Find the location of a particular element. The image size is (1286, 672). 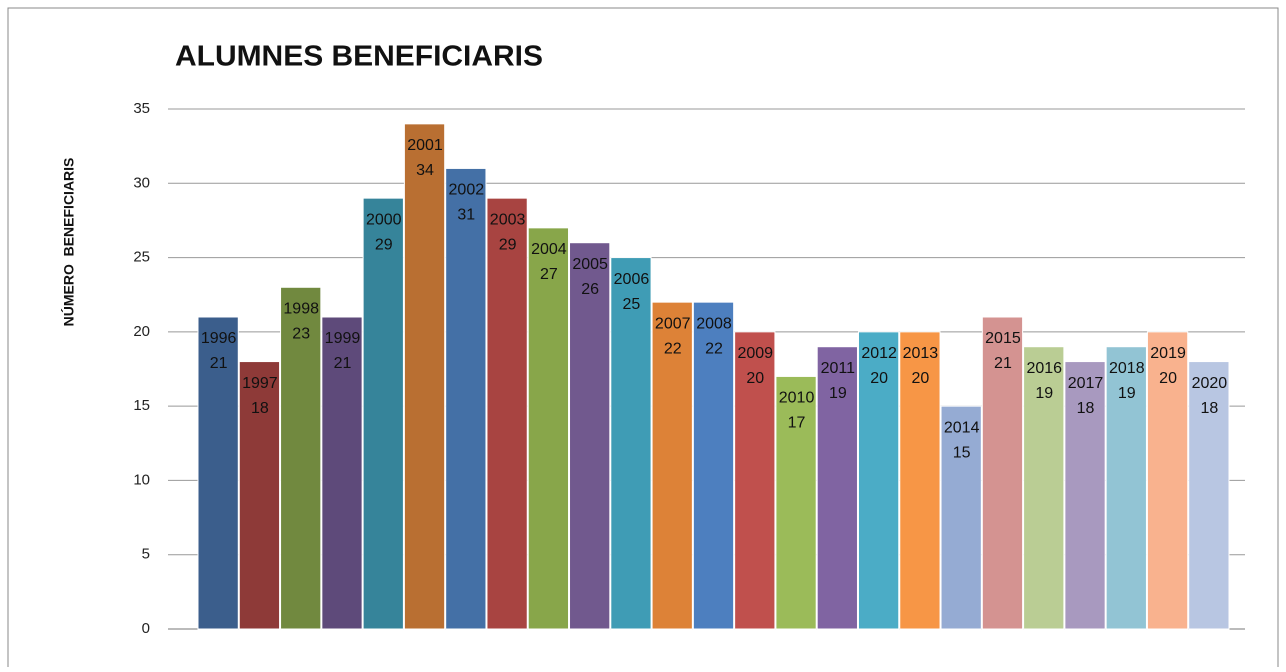

bar-category-label: 2020 is located at coordinates (1210, 383).